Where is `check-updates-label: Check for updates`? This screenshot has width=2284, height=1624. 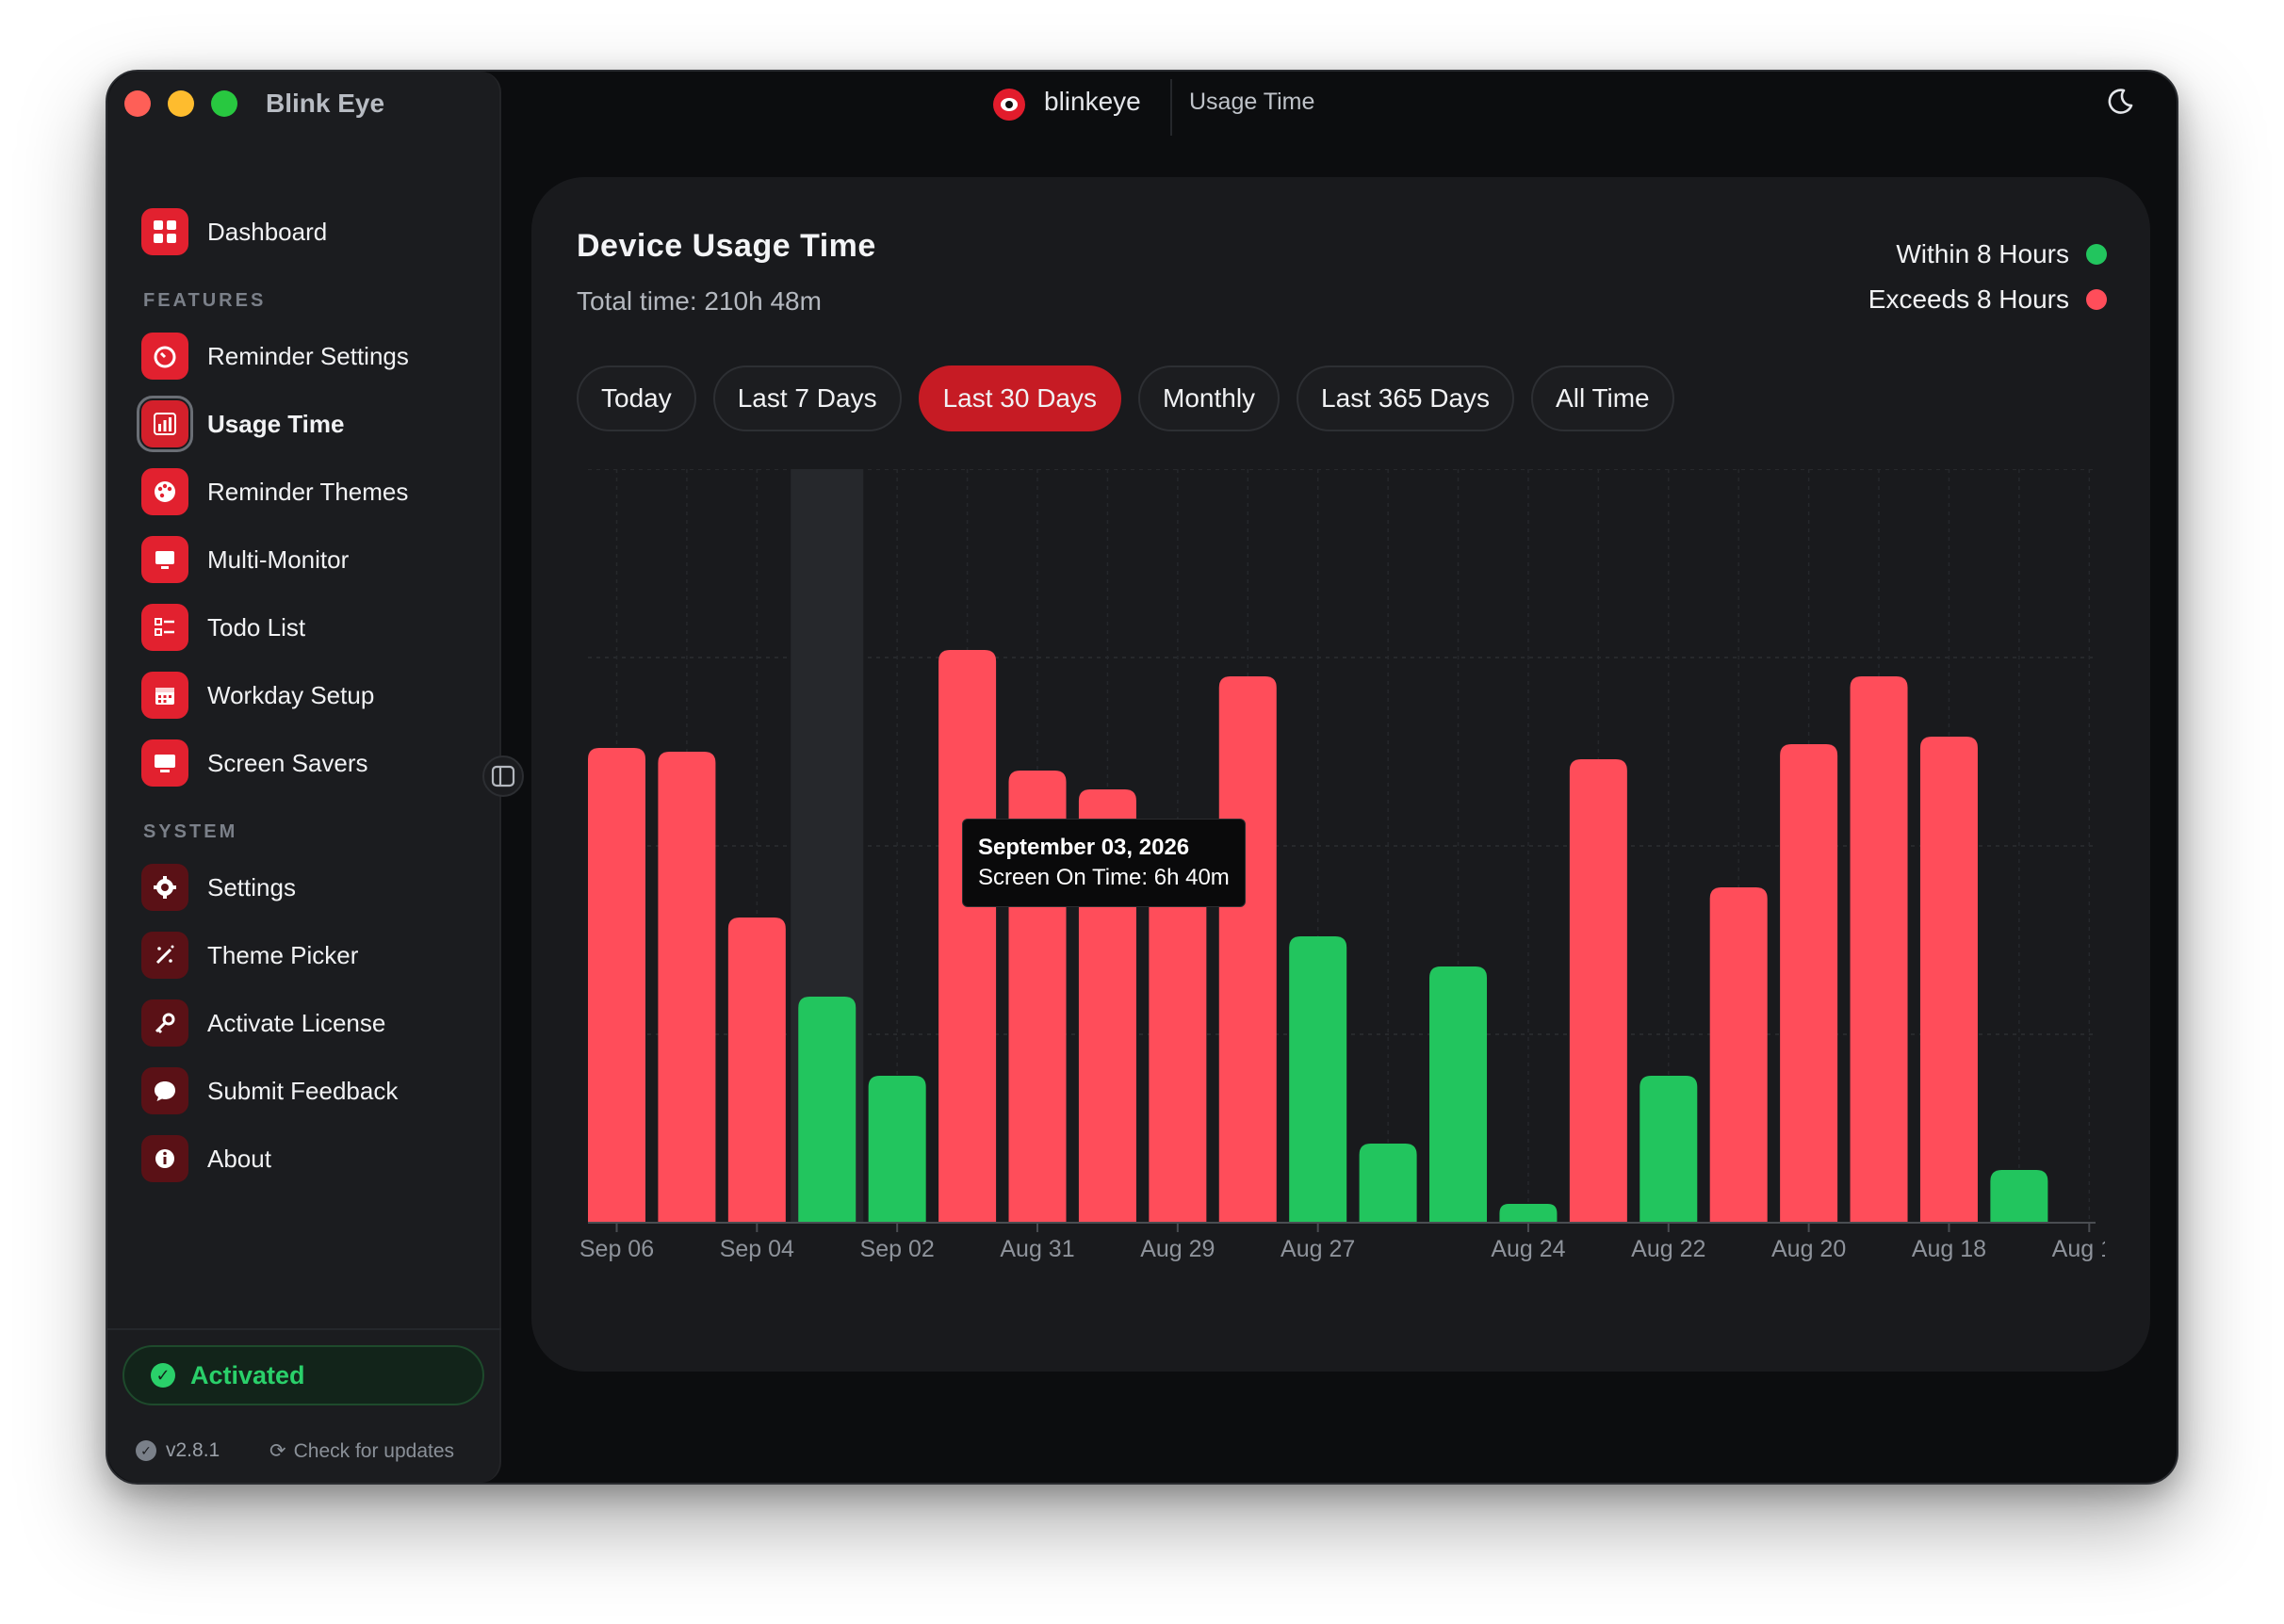
check-updates-label: Check for updates is located at coordinates (374, 1450).